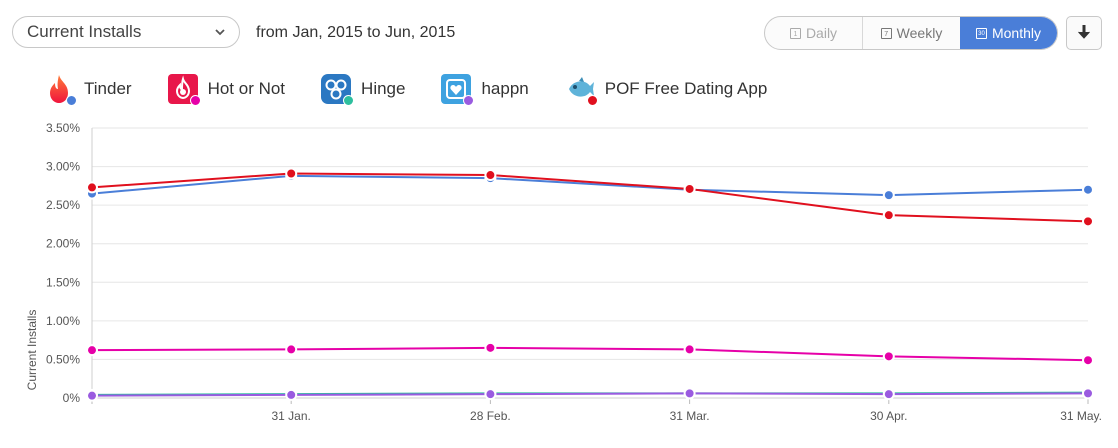 This screenshot has width=1118, height=448. Describe the element at coordinates (63, 359) in the screenshot. I see `y-tick-label: 0.50%` at that location.